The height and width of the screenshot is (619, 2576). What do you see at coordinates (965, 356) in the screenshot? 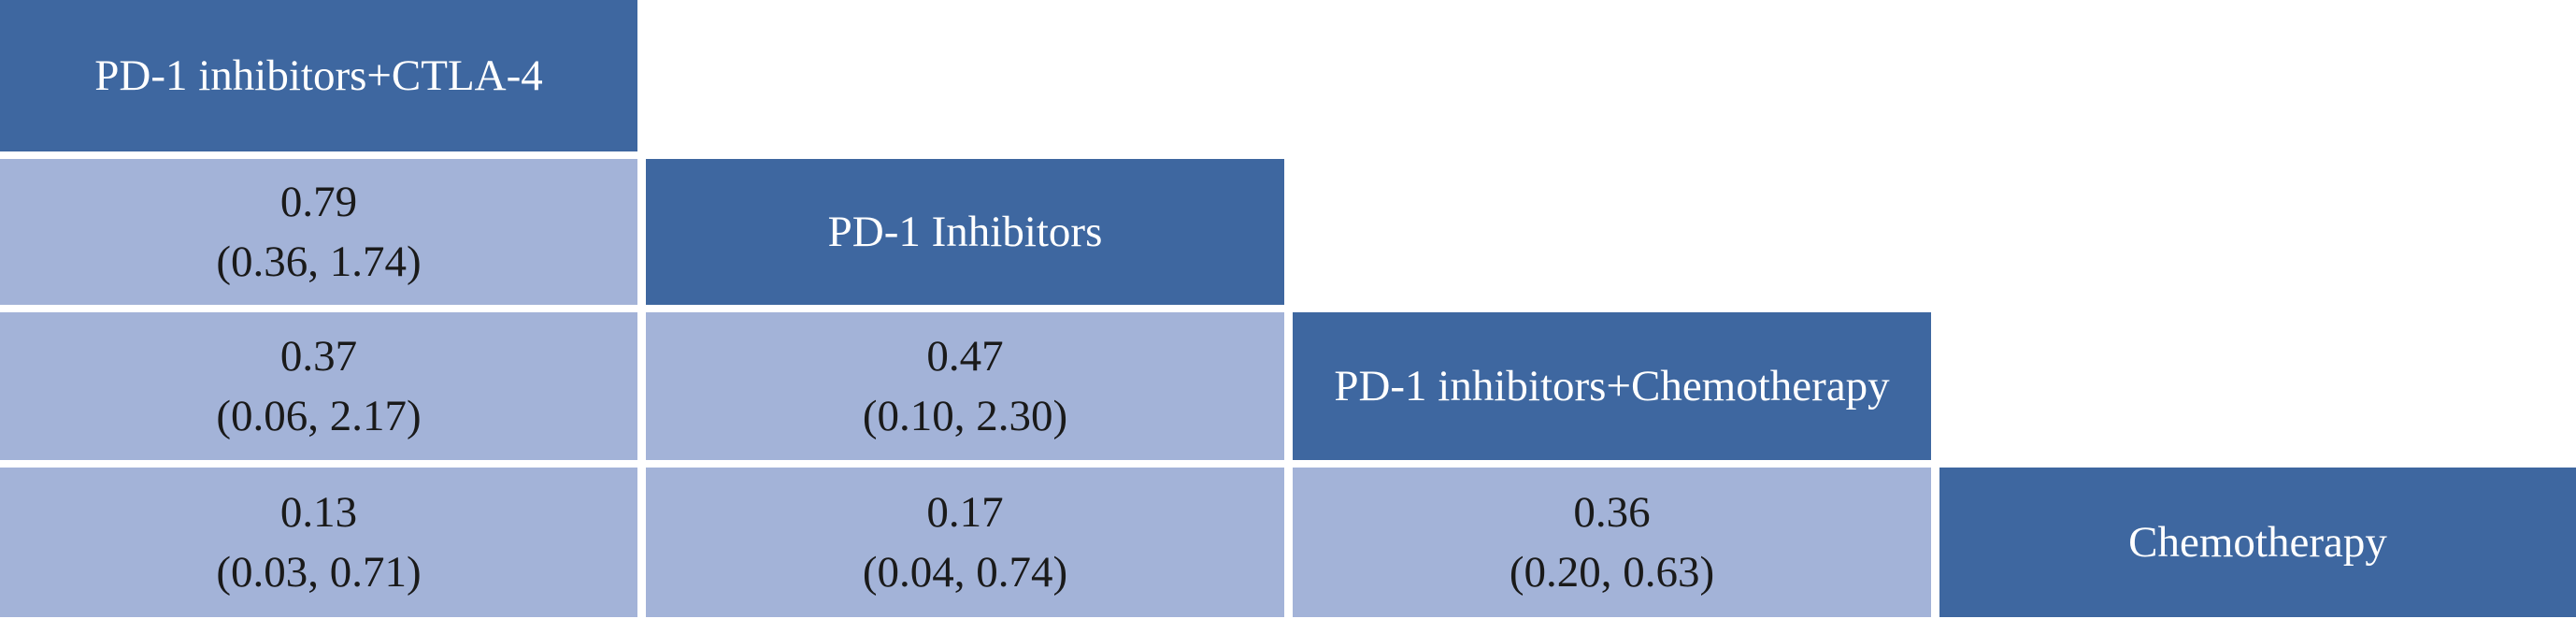
I see `comparison-estimate: 0.47` at bounding box center [965, 356].